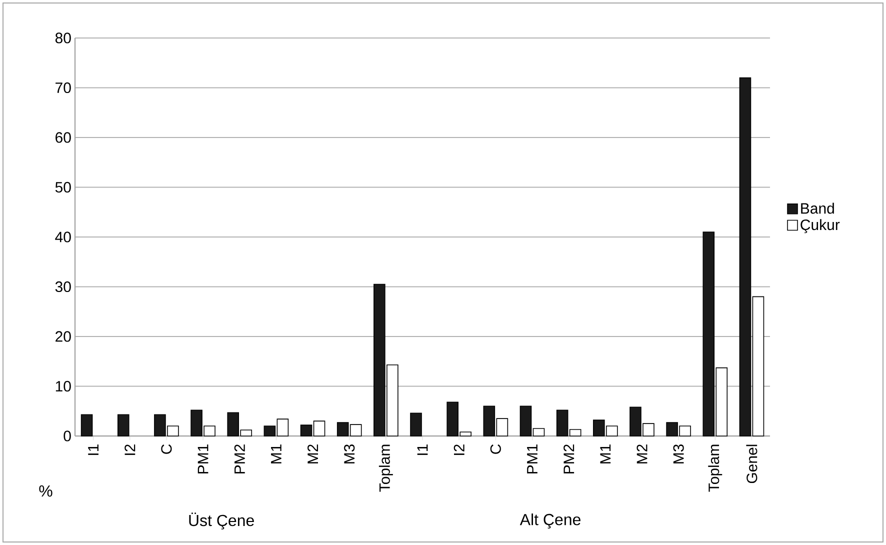  I want to click on y-tick-label: 50, so click(63, 187).